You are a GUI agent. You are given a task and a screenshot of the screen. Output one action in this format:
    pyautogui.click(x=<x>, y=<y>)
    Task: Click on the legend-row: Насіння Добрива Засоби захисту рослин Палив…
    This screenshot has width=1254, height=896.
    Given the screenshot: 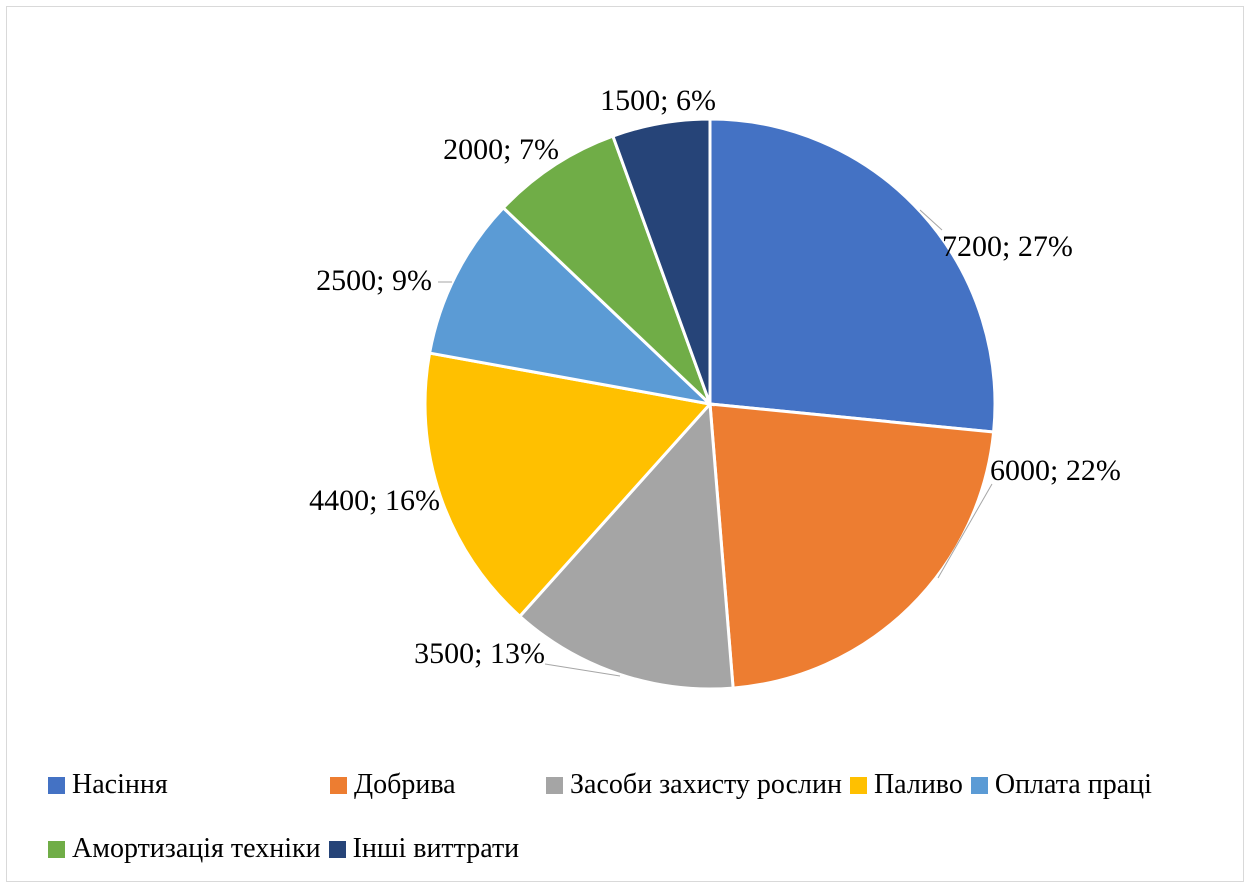 What is the action you would take?
    pyautogui.click(x=638, y=785)
    